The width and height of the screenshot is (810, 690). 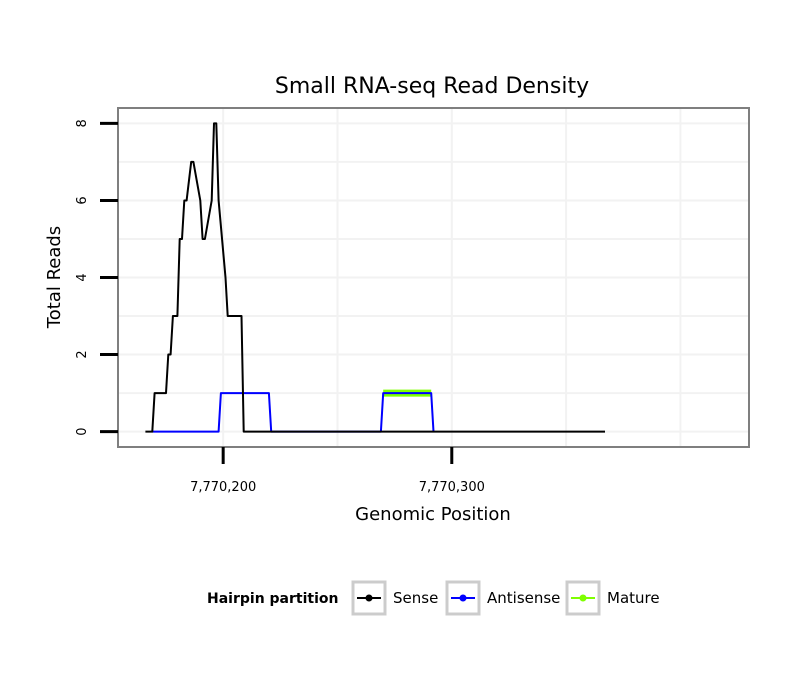 What do you see at coordinates (433, 514) in the screenshot?
I see `x-axis-title: Genomic Position` at bounding box center [433, 514].